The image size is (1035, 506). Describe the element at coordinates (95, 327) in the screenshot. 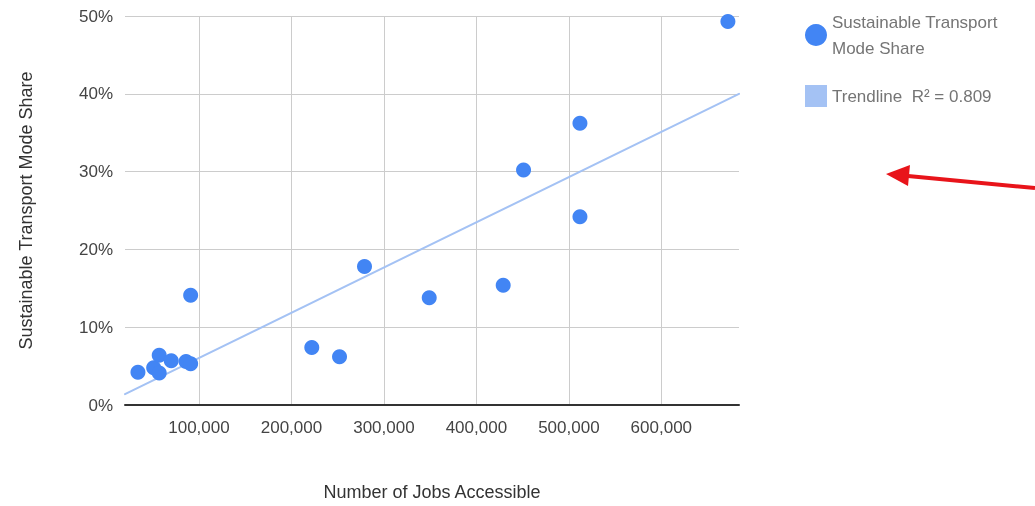

I see `y-tick-label: 10%` at that location.